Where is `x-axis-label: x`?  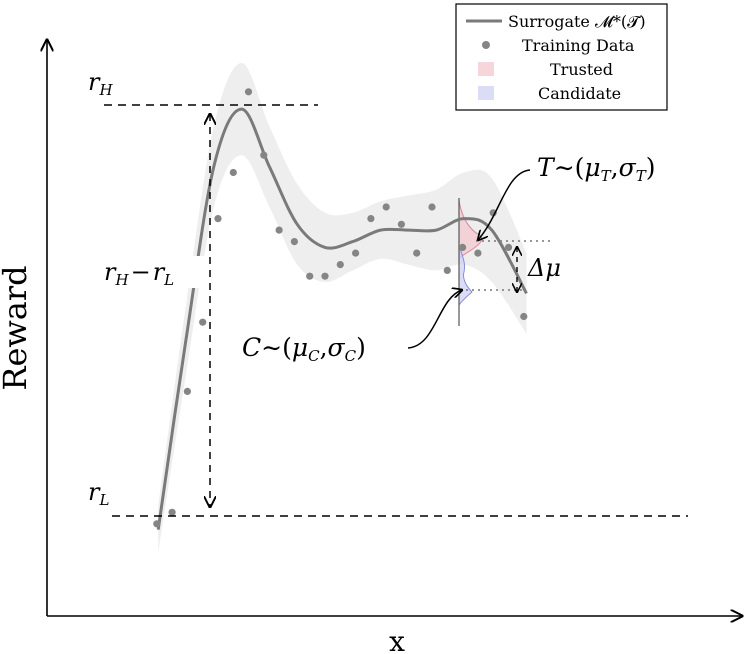
x-axis-label: x is located at coordinates (397, 639).